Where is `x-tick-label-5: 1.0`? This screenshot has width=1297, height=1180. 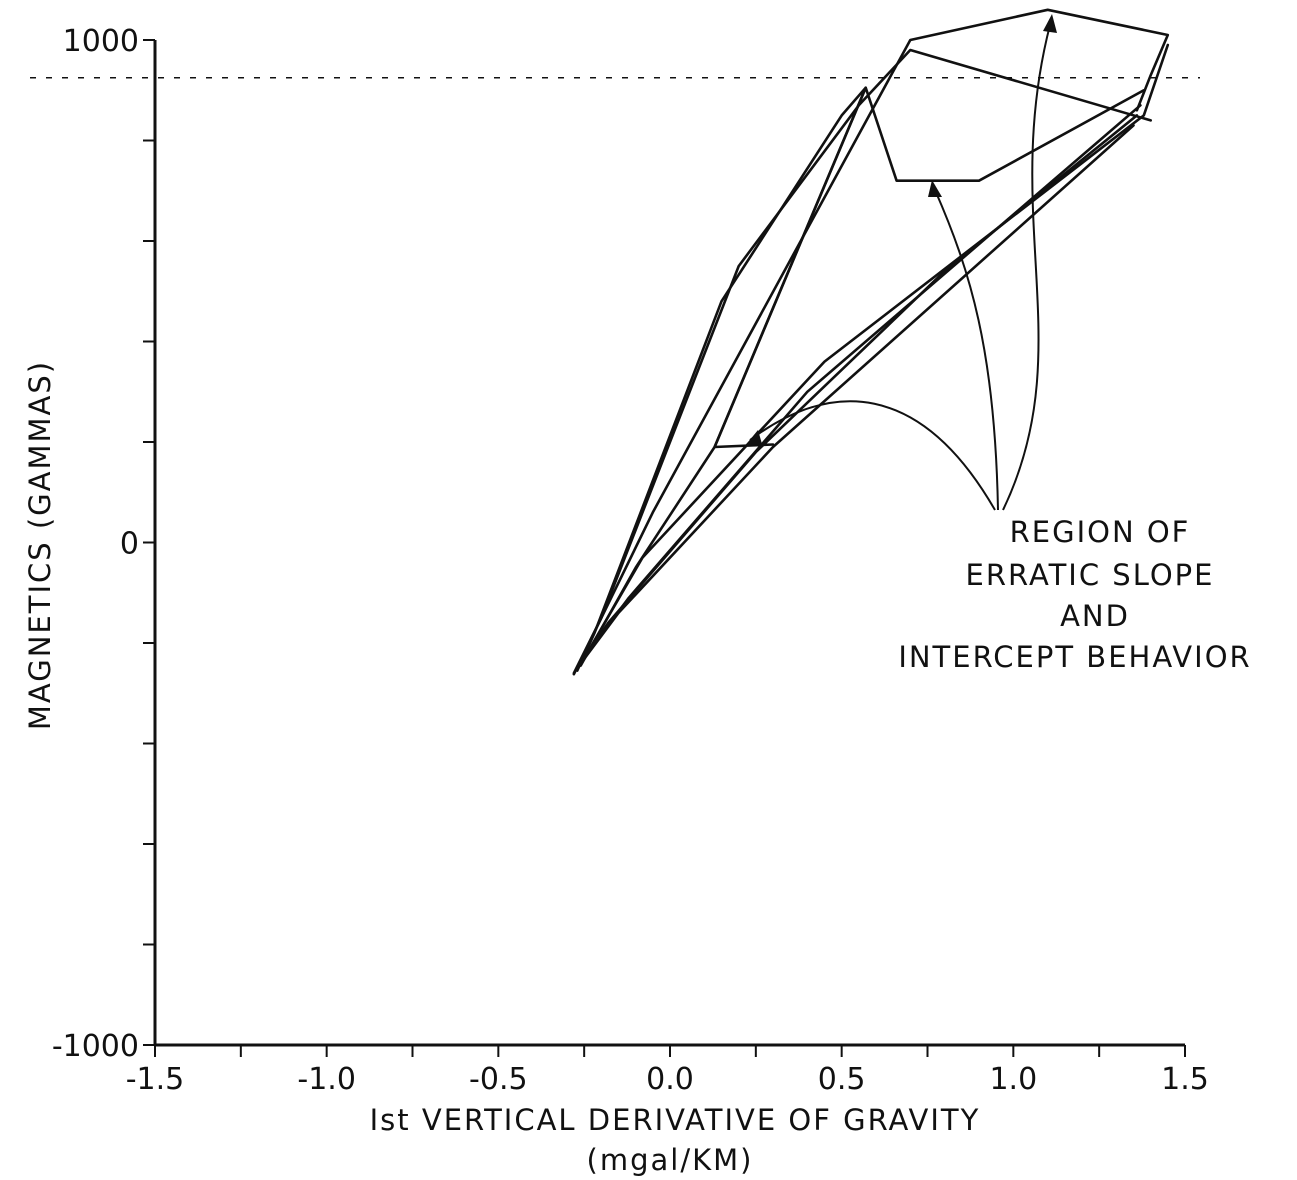
x-tick-label-5: 1.0 is located at coordinates (1013, 1079).